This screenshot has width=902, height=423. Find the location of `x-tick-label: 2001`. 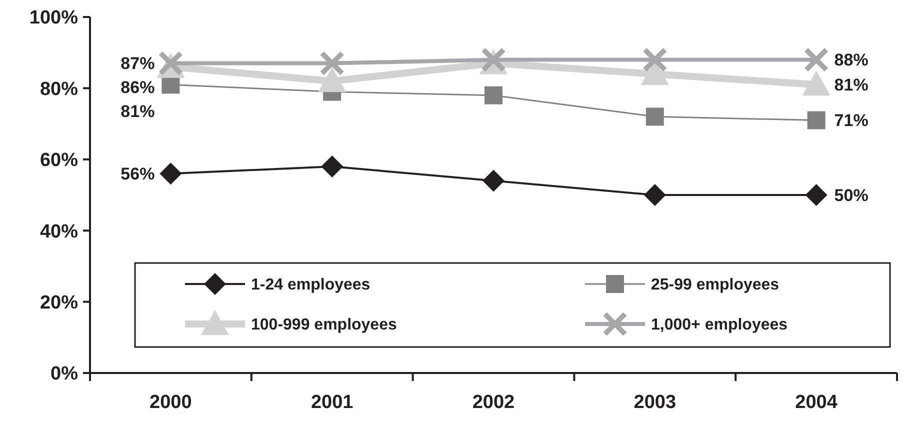

x-tick-label: 2001 is located at coordinates (332, 402).